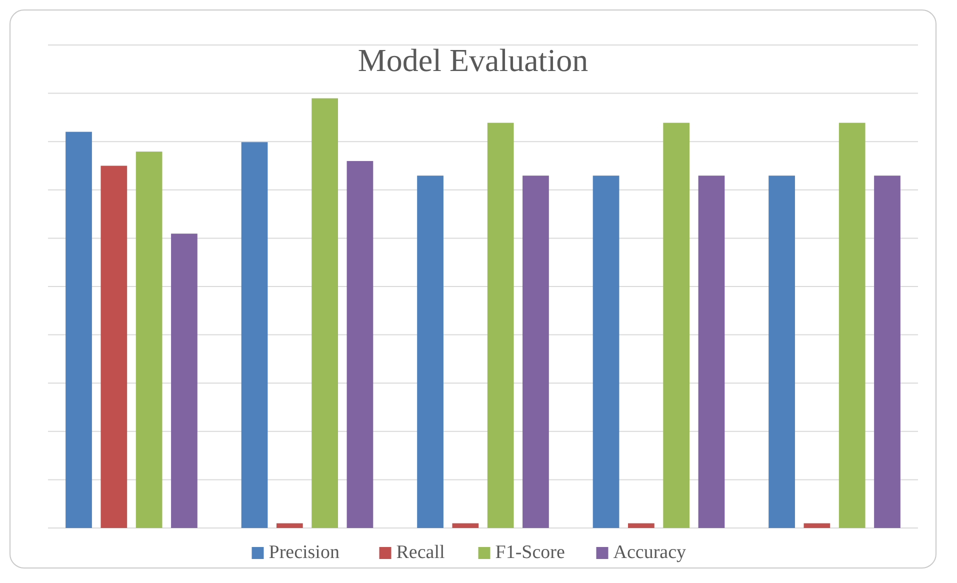 Image resolution: width=957 pixels, height=583 pixels. Describe the element at coordinates (304, 552) in the screenshot. I see `legend-label: Precision` at that location.